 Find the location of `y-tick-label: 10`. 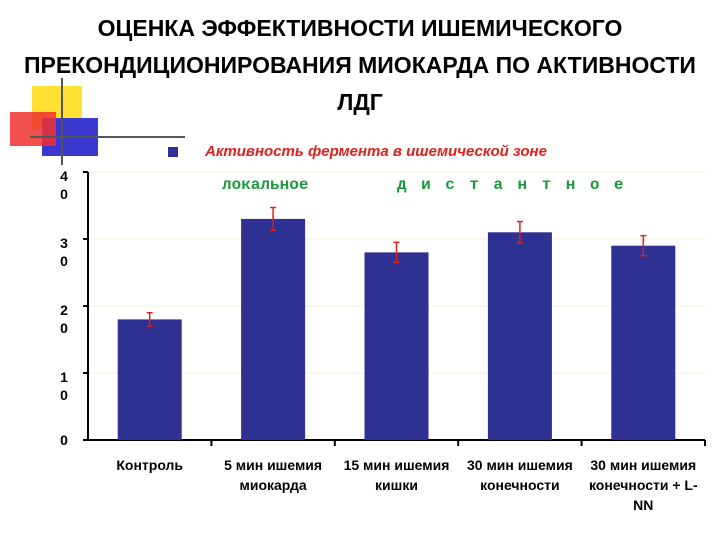

y-tick-label: 10 is located at coordinates (64, 386).